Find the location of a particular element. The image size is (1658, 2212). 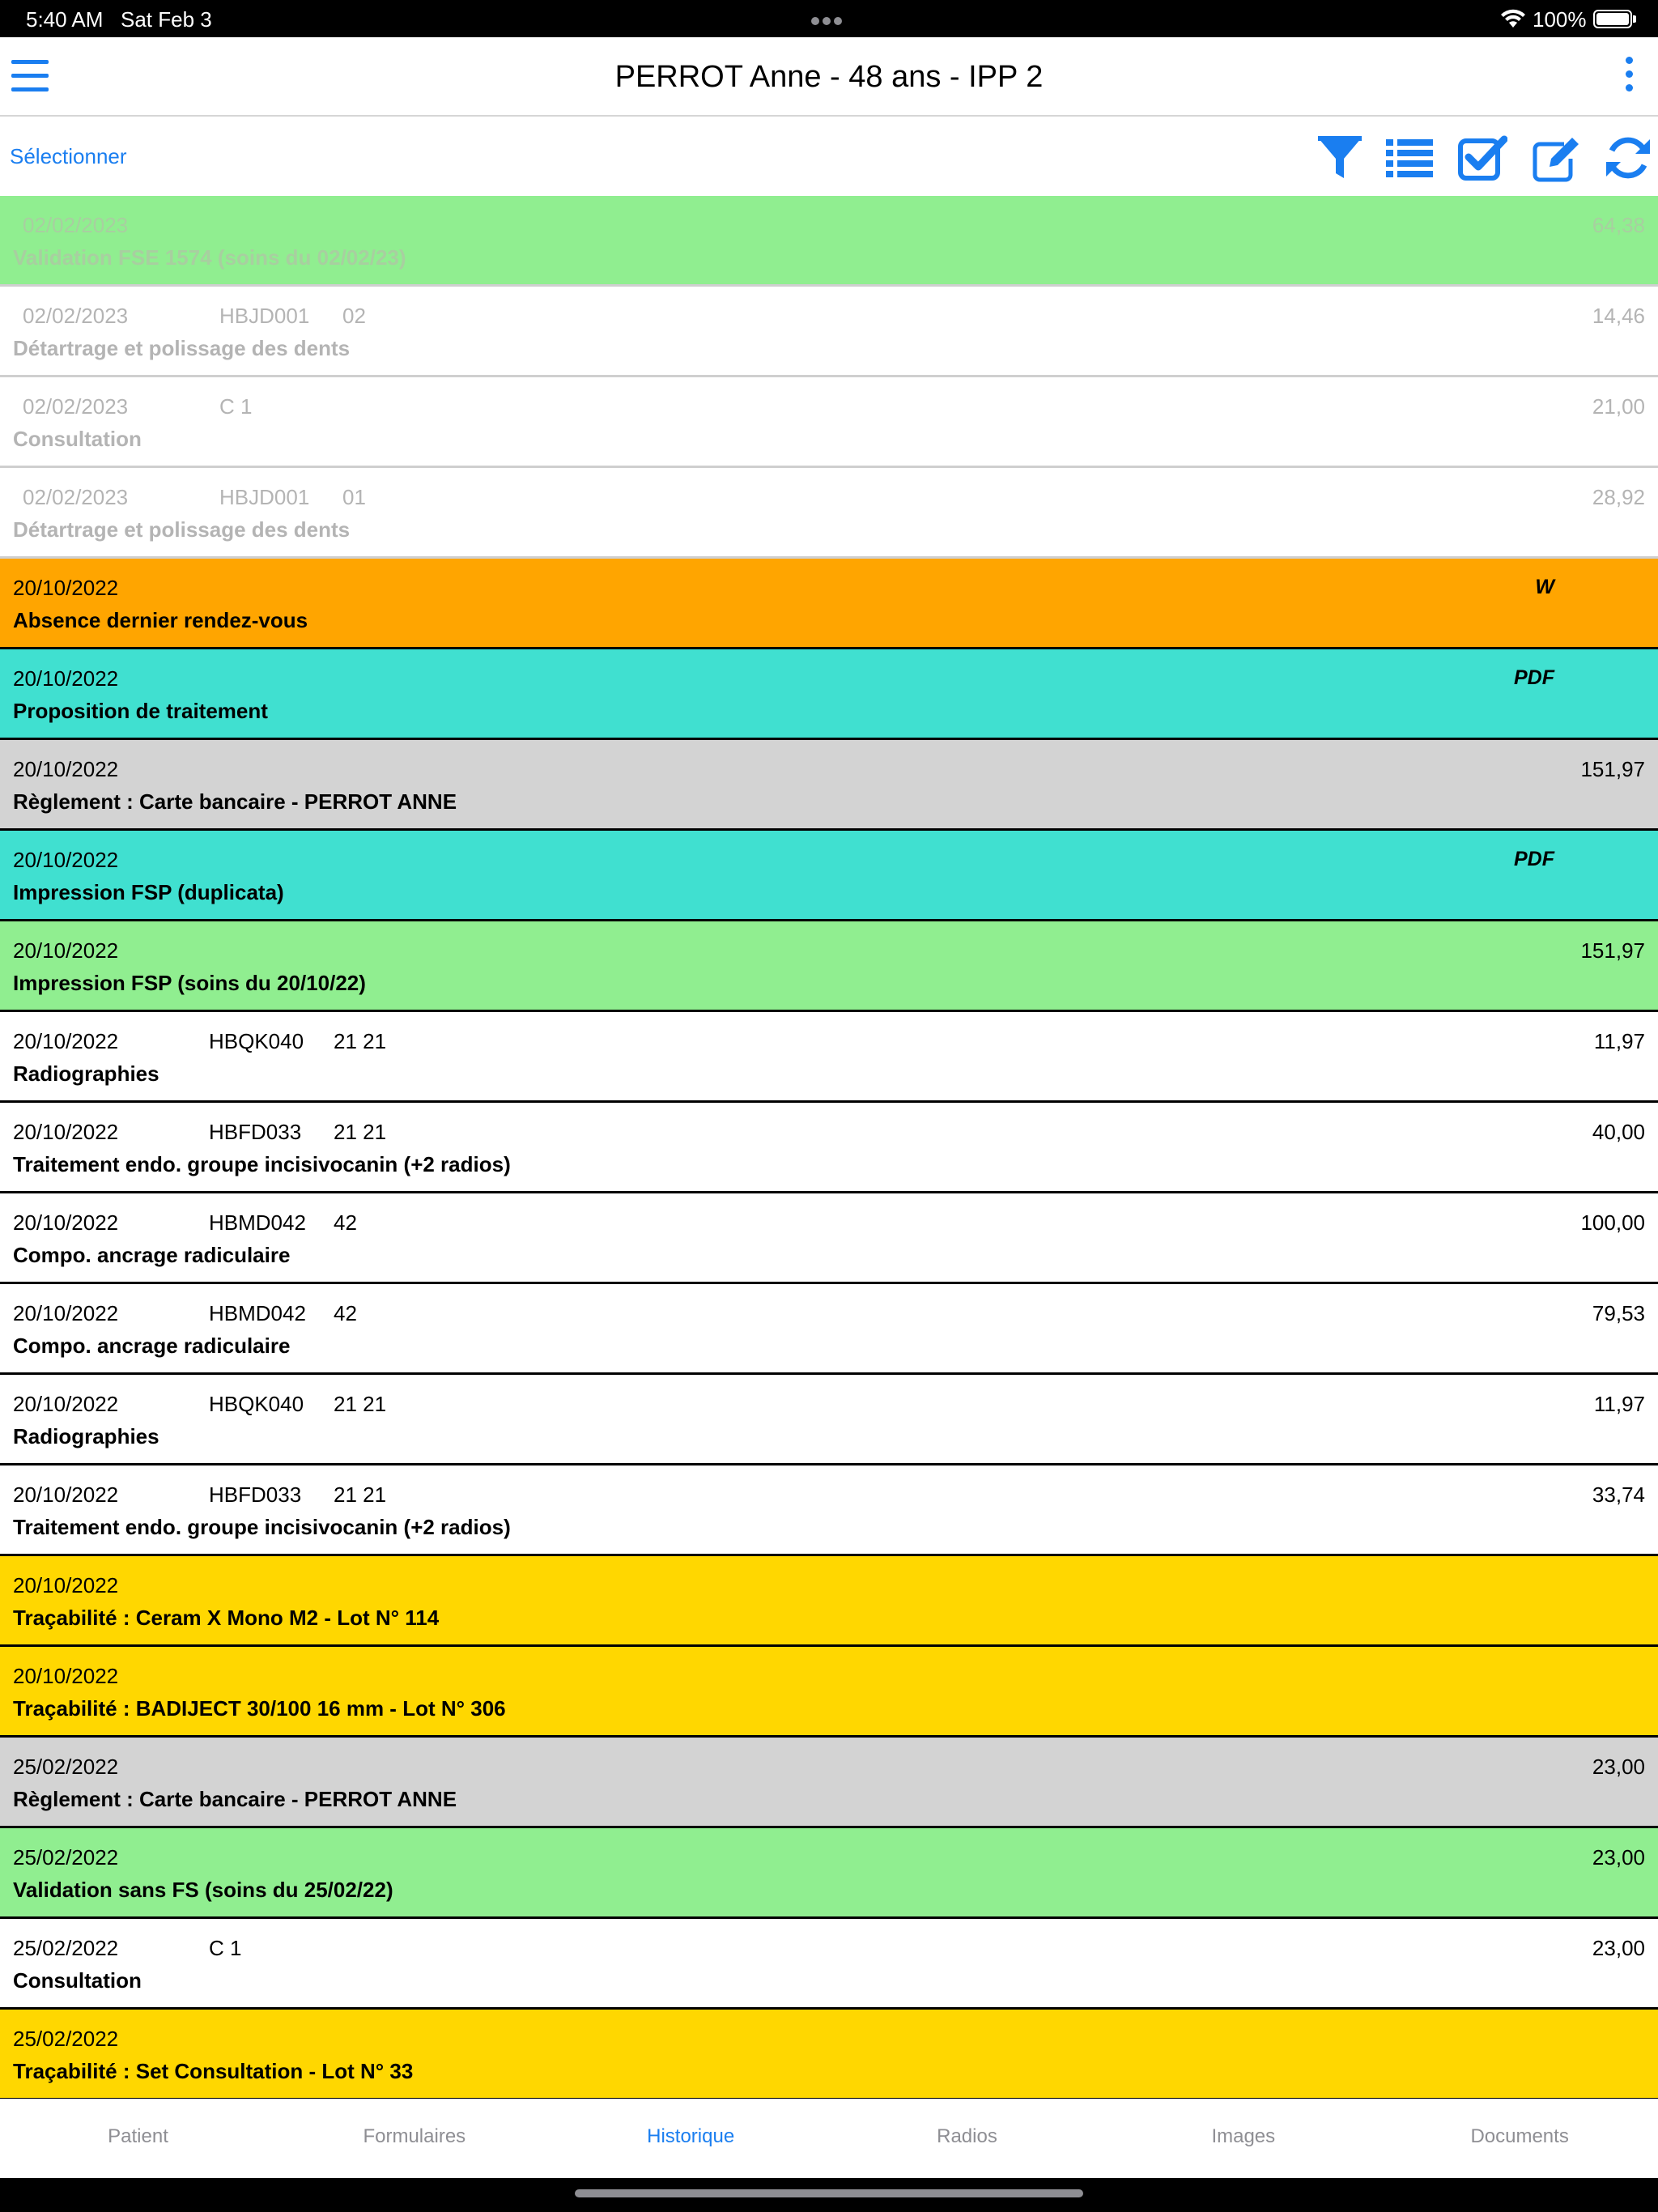

history-row: 20/10/2022 Impression FSP (duplicata) PDF is located at coordinates (829, 876).